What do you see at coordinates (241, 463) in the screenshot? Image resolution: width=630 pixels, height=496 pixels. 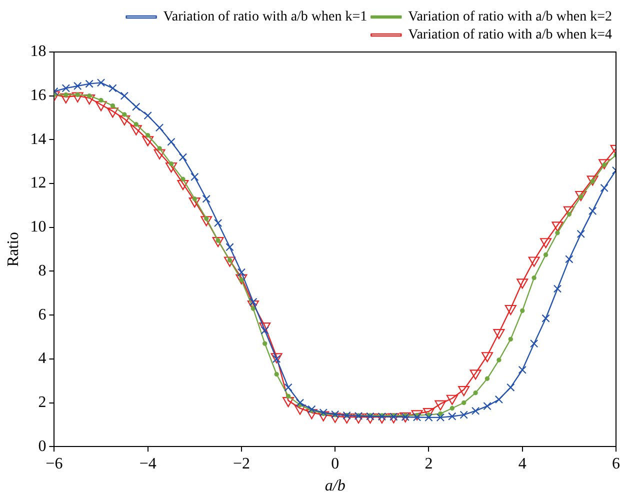 I see `x-tick-label: −2` at bounding box center [241, 463].